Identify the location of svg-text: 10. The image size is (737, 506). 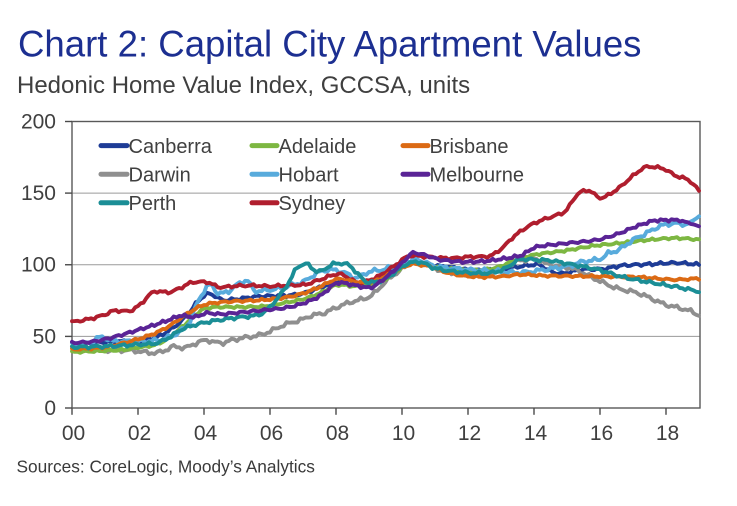
(403, 433).